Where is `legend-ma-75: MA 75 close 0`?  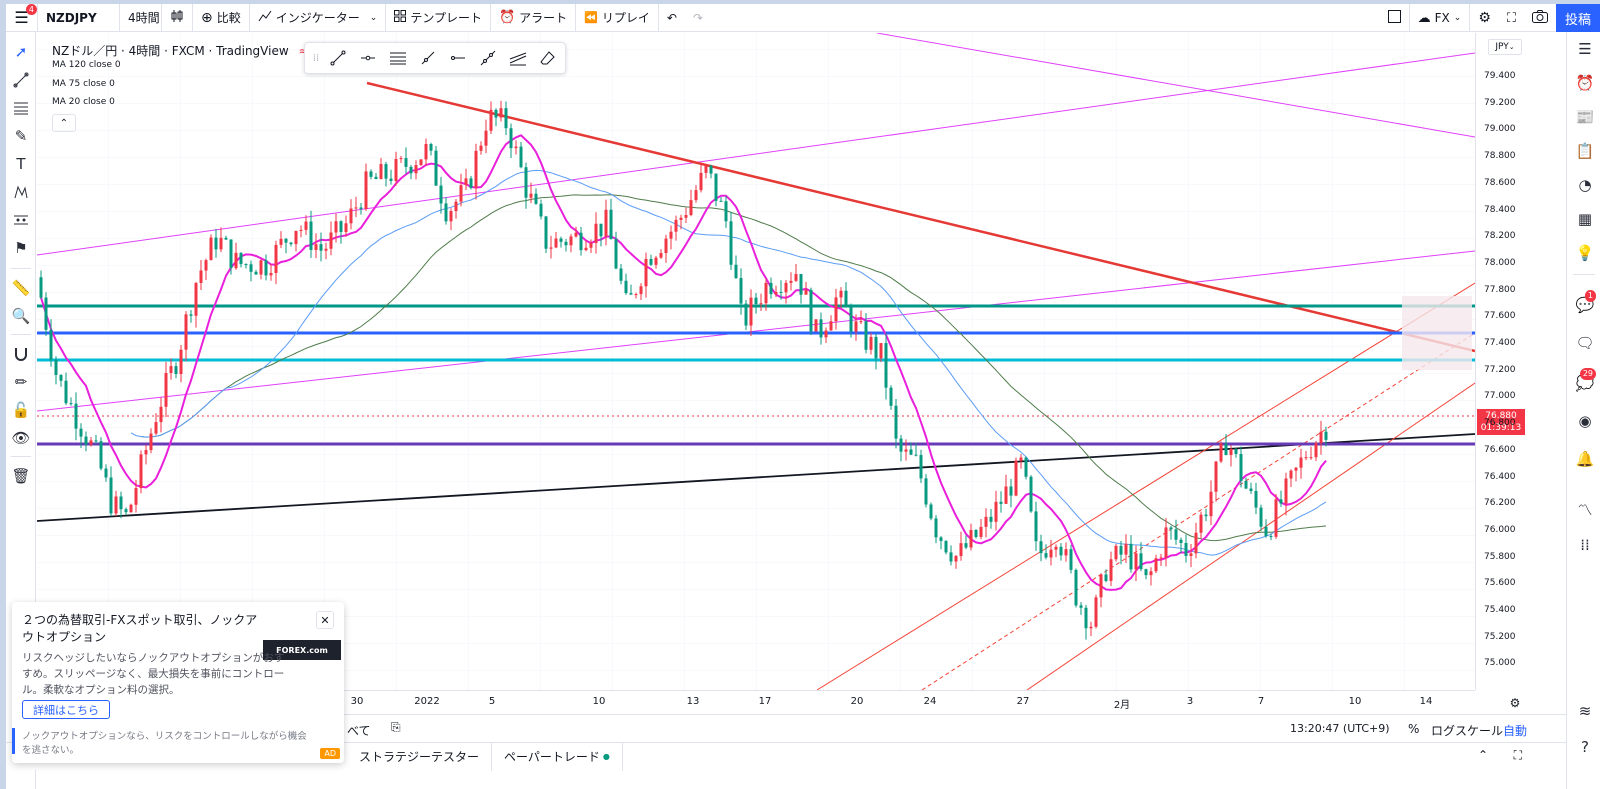 legend-ma-75: MA 75 close 0 is located at coordinates (83, 84).